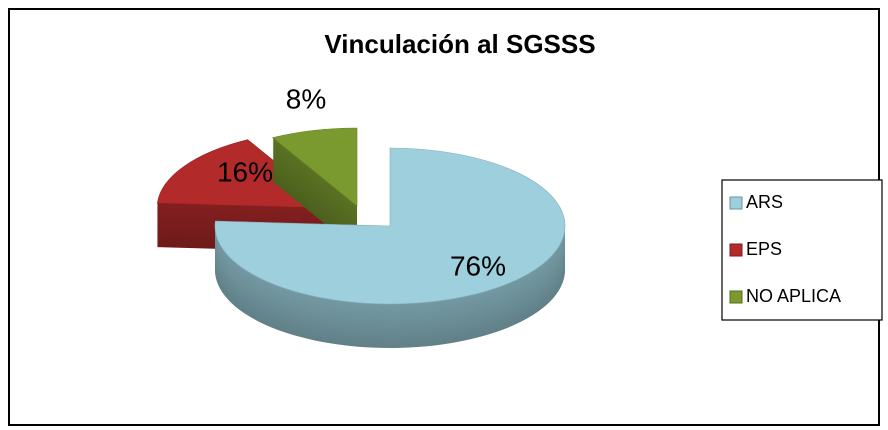  I want to click on data-label: 76%, so click(478, 265).